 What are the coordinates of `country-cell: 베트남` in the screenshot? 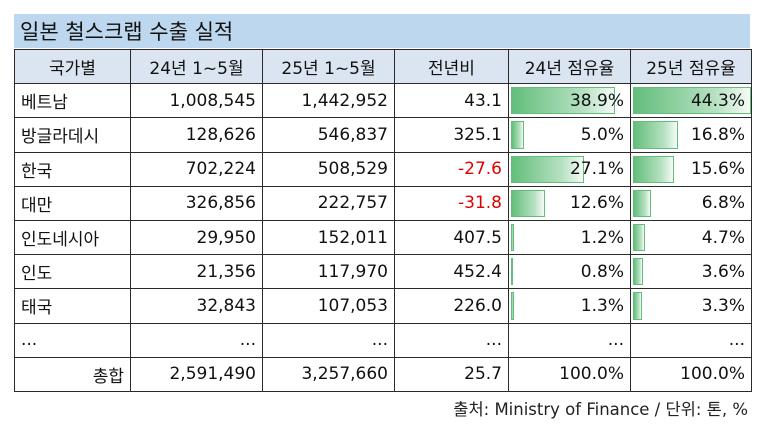 It's located at (72, 101).